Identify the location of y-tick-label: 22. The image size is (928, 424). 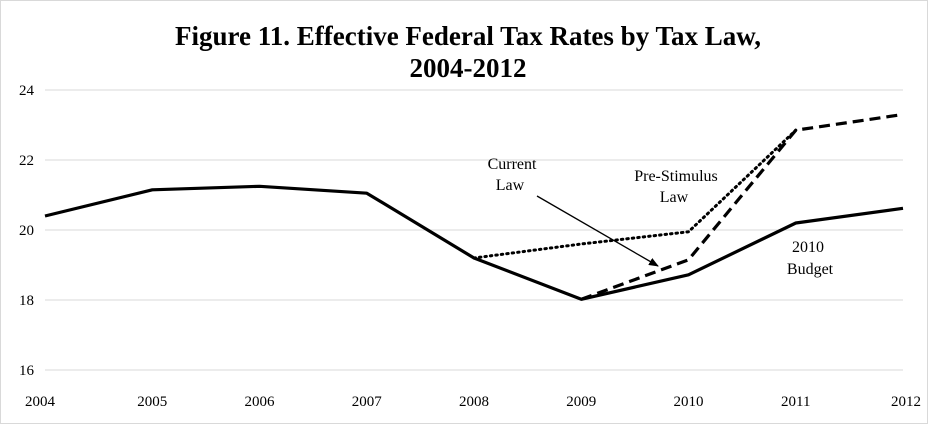
(26, 161).